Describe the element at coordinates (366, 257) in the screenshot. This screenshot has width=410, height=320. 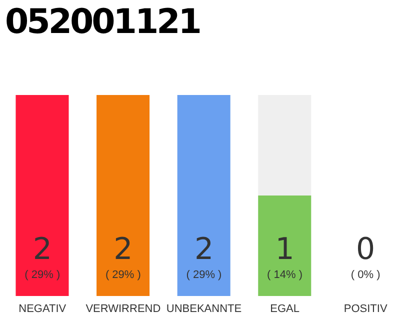
I see `data-label: 0 ( 0% )` at that location.